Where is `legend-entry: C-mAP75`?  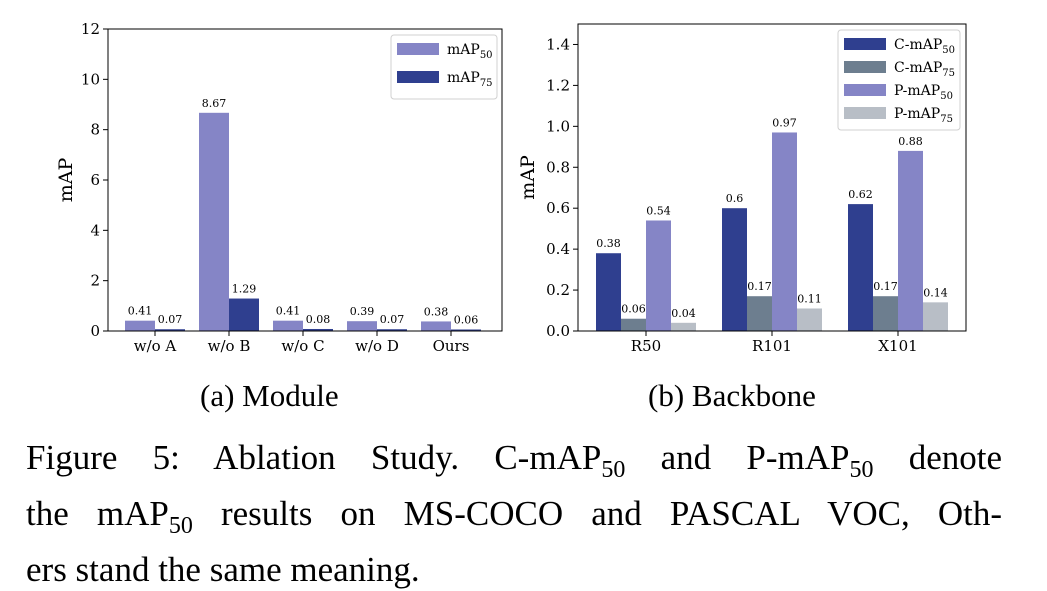
legend-entry: C-mAP75 is located at coordinates (924, 69).